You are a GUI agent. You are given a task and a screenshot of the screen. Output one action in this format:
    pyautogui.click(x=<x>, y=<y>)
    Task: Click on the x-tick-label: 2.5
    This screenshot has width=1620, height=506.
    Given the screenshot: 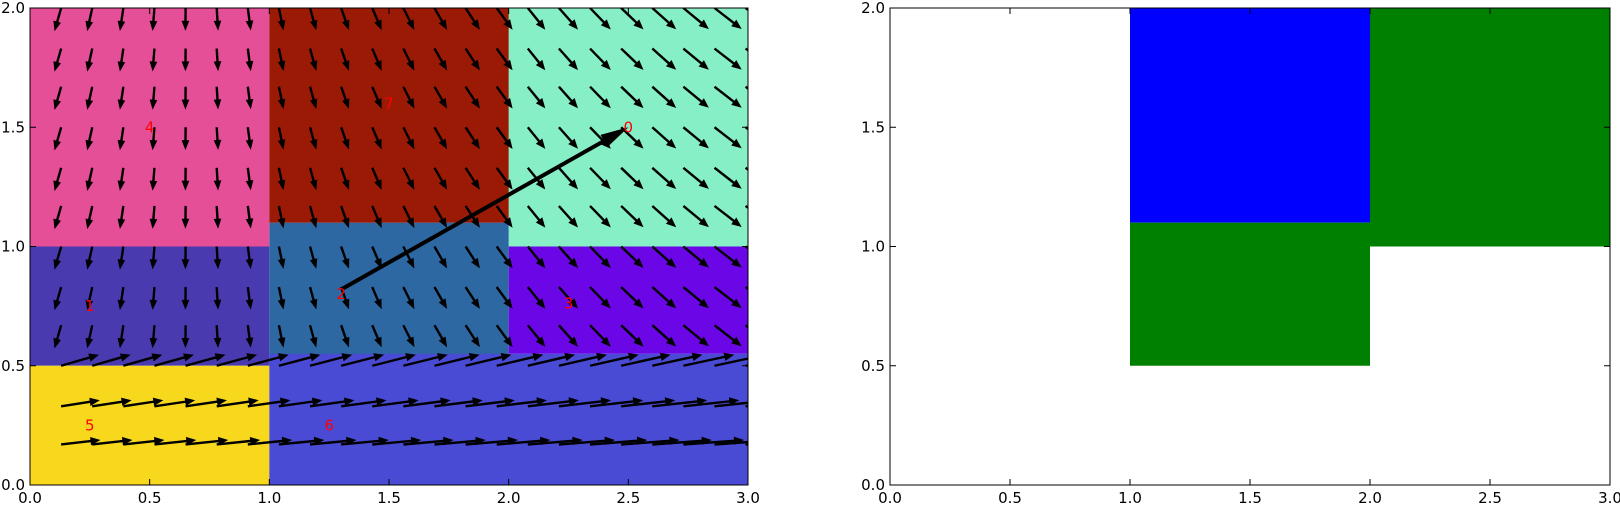 What is the action you would take?
    pyautogui.click(x=1490, y=497)
    